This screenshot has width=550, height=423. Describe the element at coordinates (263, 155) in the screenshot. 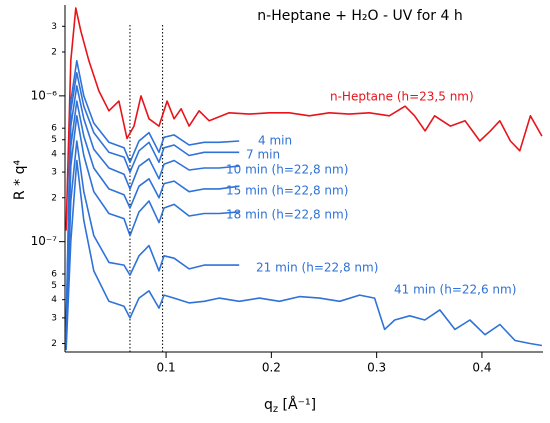

I see `series-label: 7 min` at that location.